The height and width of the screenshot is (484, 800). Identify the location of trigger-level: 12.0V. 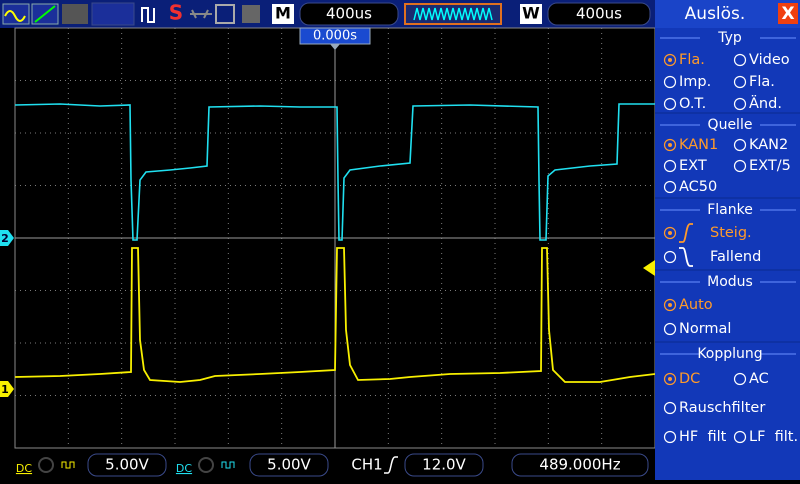
(444, 465).